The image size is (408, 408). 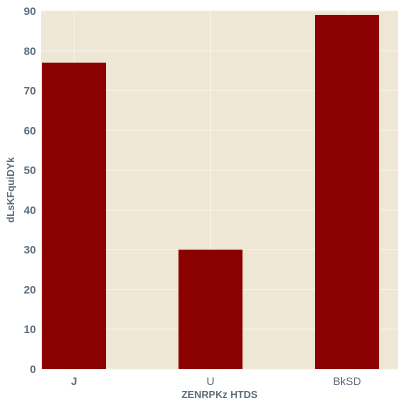 I want to click on x-axis-label: ZENRPKz HTDS, so click(x=219, y=395).